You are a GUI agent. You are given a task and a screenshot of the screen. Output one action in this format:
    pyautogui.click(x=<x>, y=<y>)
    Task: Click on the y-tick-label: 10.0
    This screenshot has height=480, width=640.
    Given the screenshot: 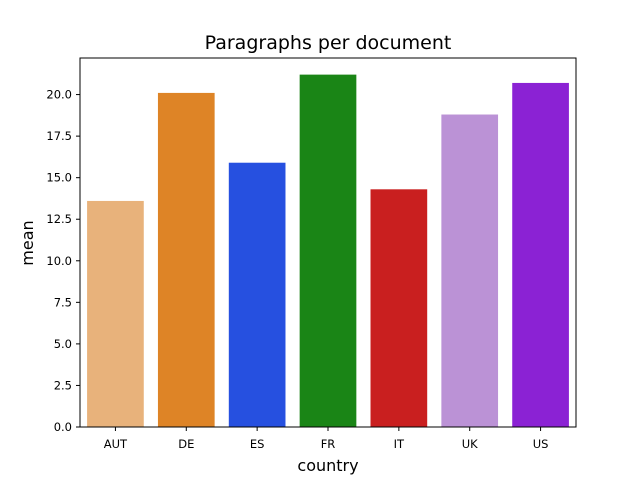 What is the action you would take?
    pyautogui.click(x=59, y=261)
    